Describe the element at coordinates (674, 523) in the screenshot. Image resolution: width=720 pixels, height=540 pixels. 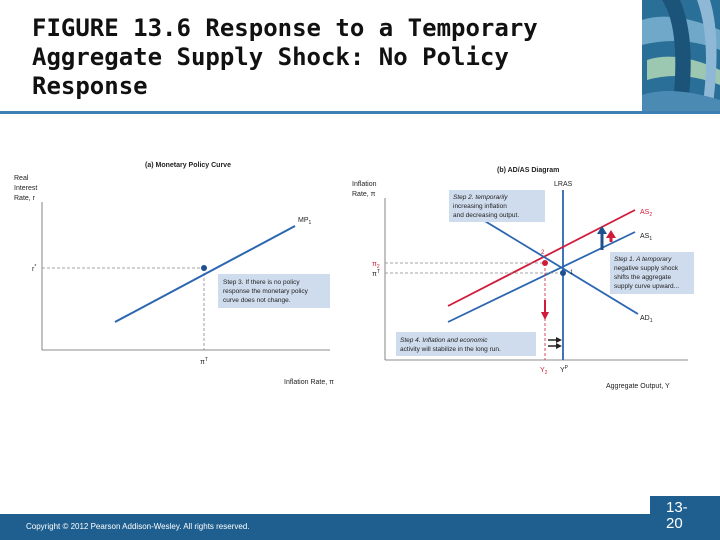
I see `page-number-line-2: 20` at that location.